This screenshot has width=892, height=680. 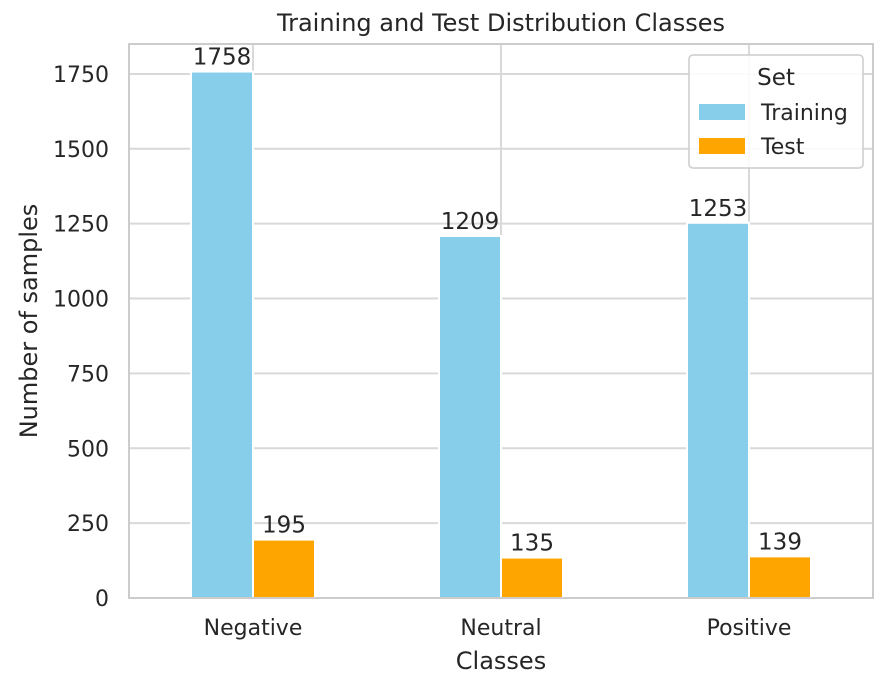 What do you see at coordinates (81, 300) in the screenshot?
I see `y-tick-label: 1000` at bounding box center [81, 300].